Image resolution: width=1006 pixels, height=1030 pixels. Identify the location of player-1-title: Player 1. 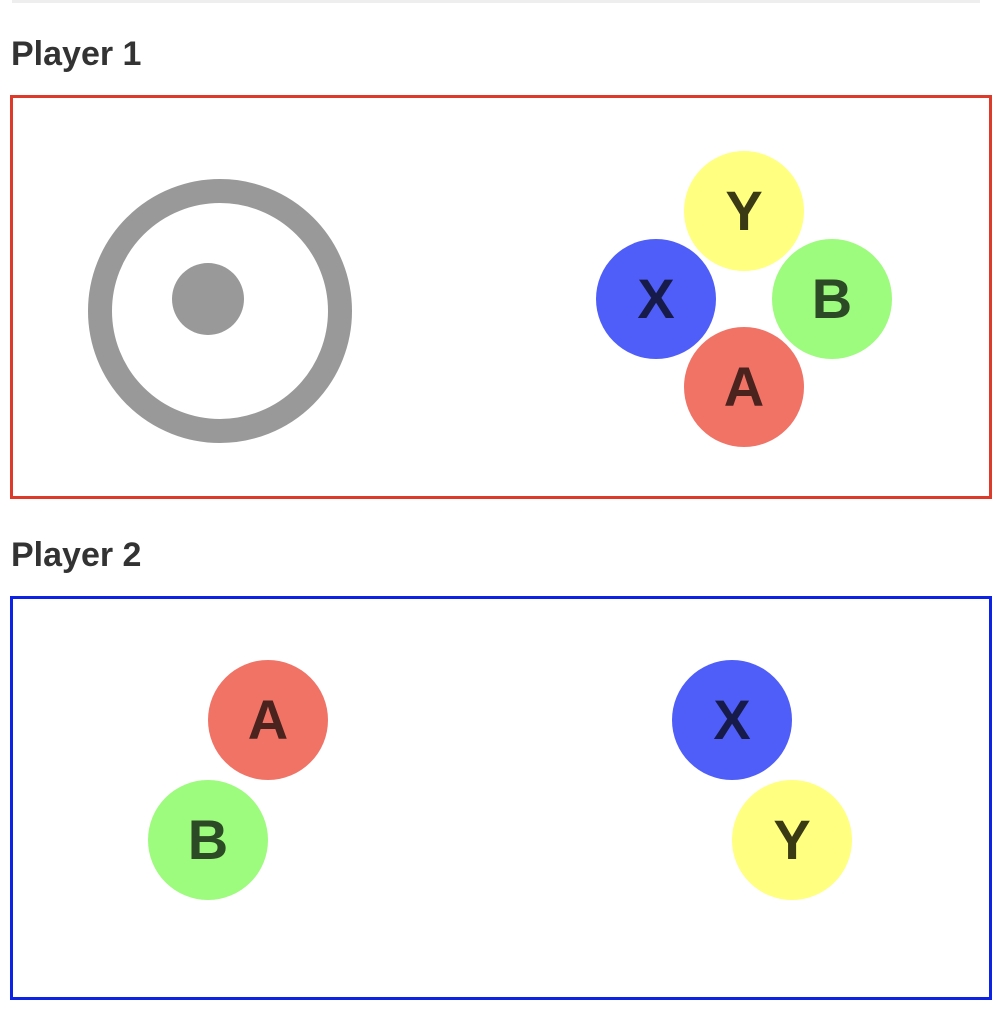
(76, 54).